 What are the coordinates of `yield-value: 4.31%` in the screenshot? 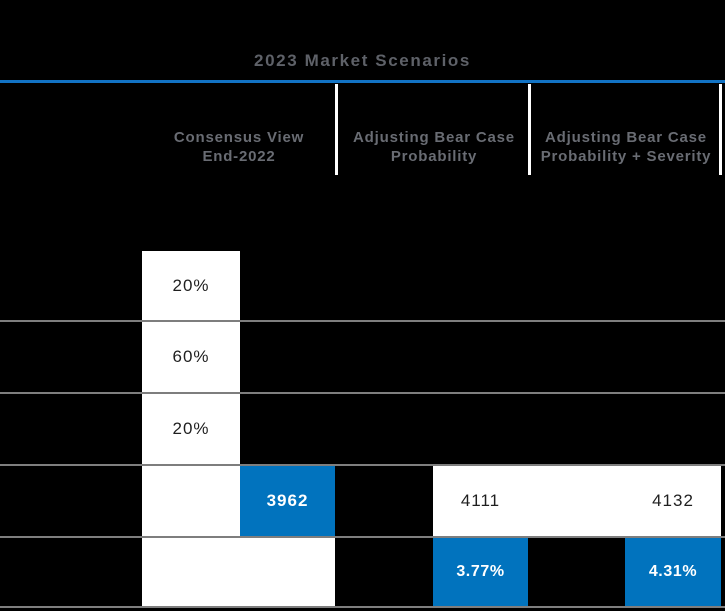 It's located at (673, 571).